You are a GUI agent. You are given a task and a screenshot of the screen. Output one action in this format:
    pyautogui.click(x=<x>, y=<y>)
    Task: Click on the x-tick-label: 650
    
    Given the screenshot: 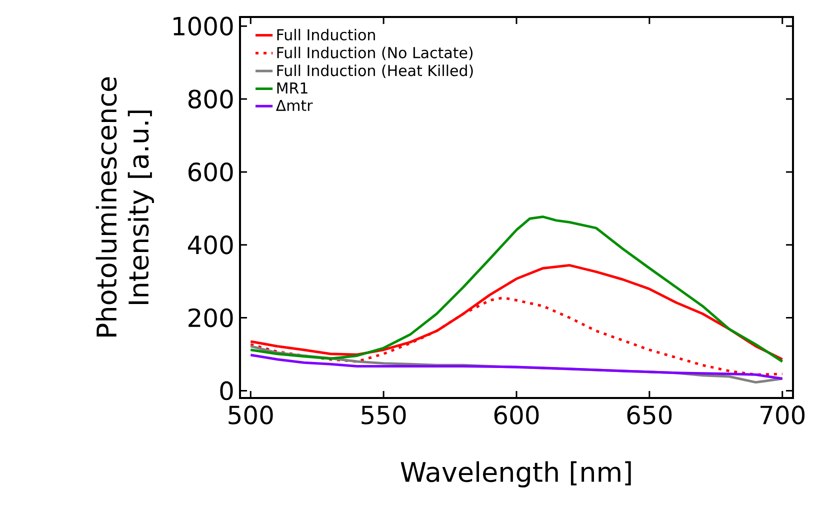 What is the action you would take?
    pyautogui.click(x=649, y=415)
    